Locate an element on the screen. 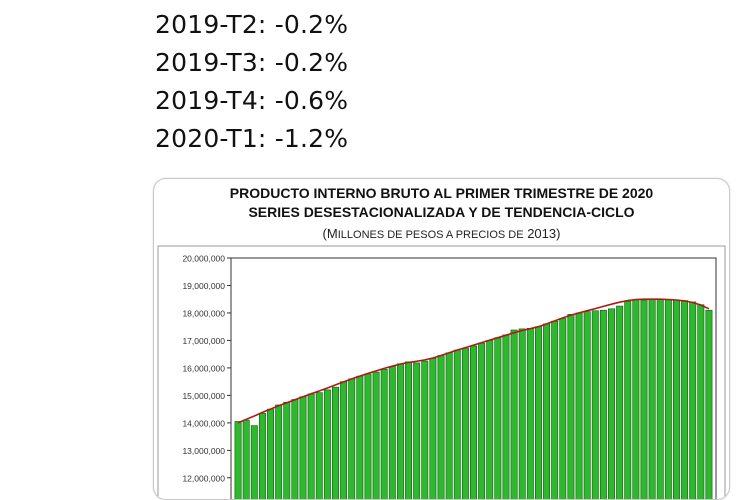  quarter-line: 2020-T1: -1.2% is located at coordinates (252, 138).